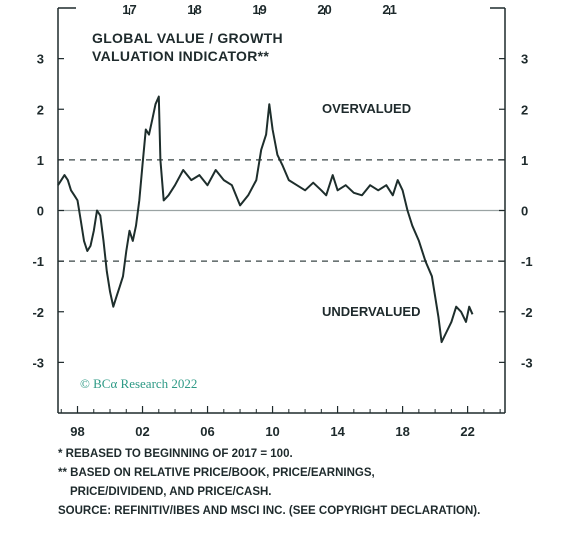 This screenshot has width=561, height=537. I want to click on annotation-overvalued: OVERVALUED, so click(366, 108).